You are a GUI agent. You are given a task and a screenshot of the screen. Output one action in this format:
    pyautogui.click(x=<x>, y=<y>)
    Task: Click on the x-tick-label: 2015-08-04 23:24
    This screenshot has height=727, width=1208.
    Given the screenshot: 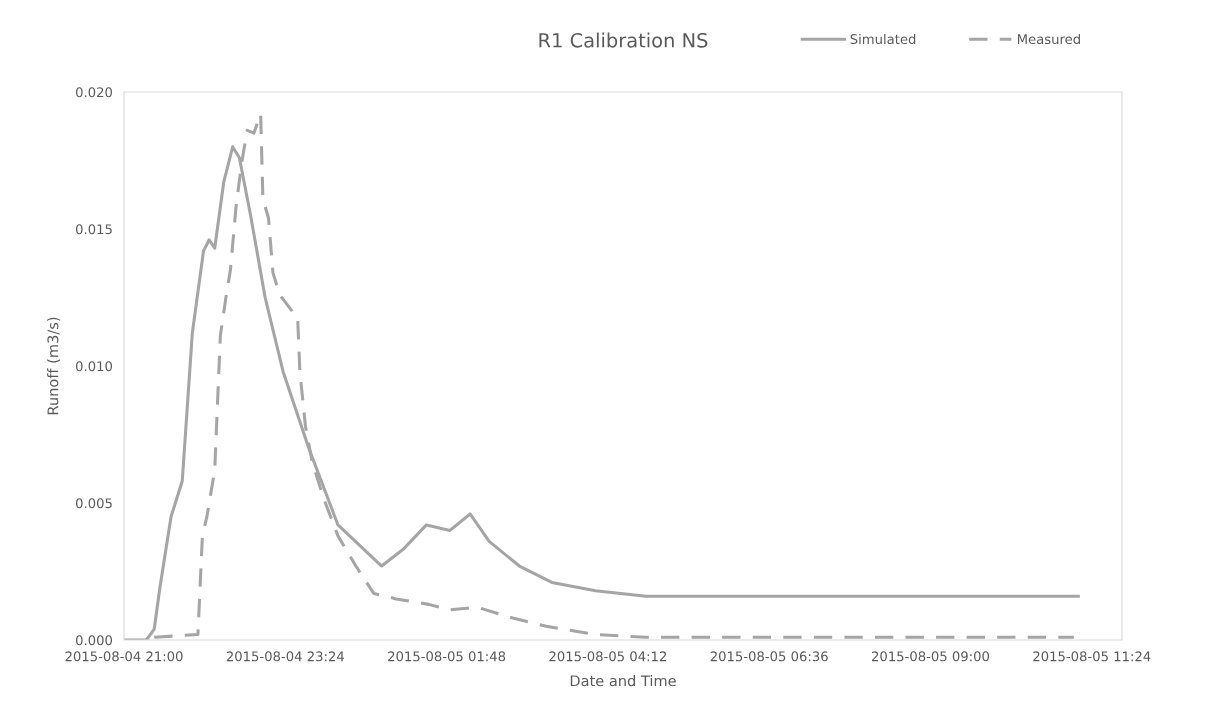 What is the action you would take?
    pyautogui.click(x=285, y=656)
    